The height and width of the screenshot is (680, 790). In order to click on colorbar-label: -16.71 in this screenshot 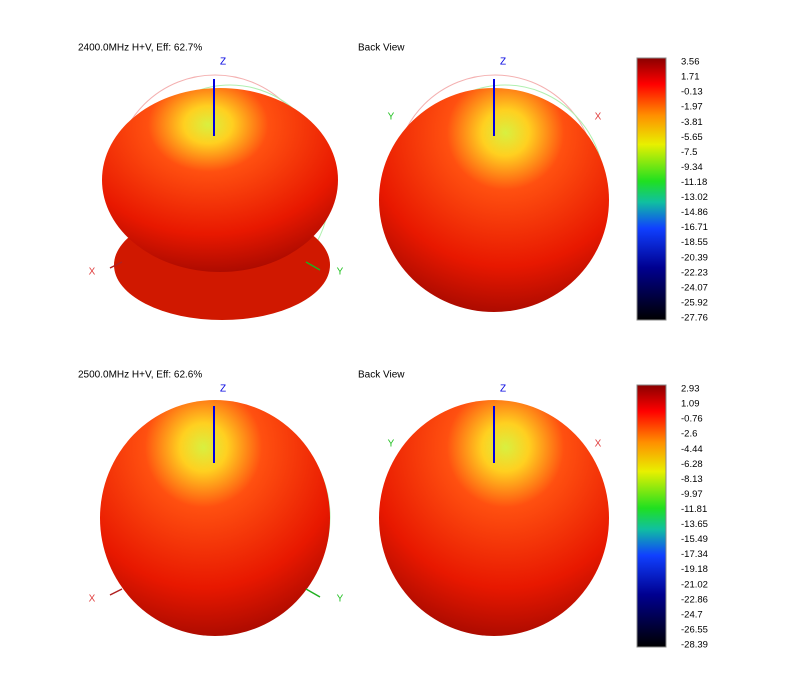, I will do `click(694, 227)`.